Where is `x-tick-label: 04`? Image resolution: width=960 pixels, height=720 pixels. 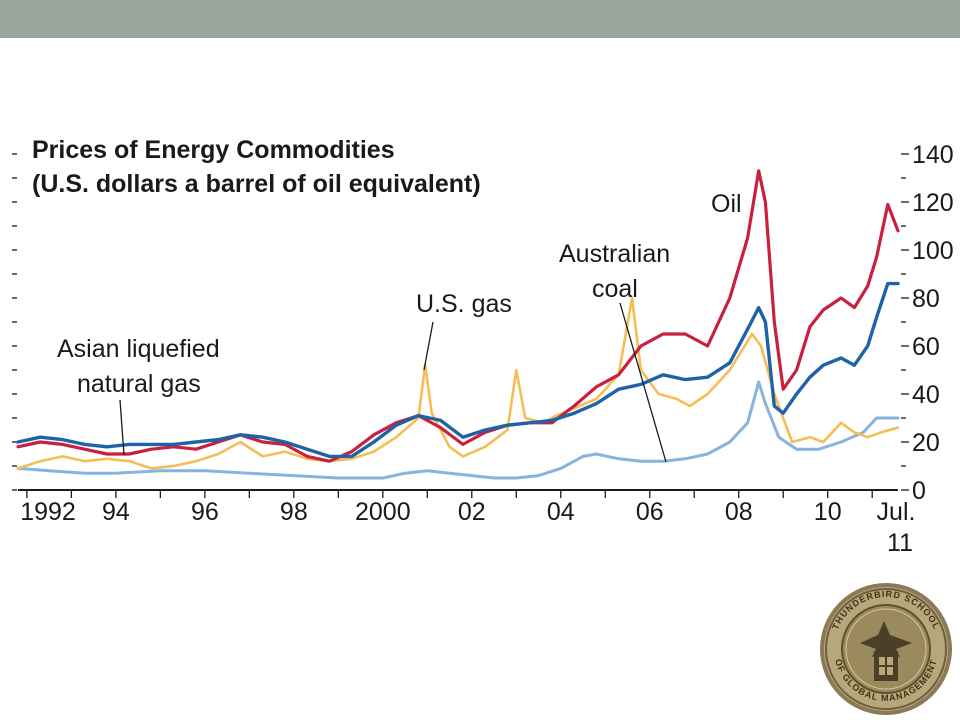
x-tick-label: 04 is located at coordinates (561, 512).